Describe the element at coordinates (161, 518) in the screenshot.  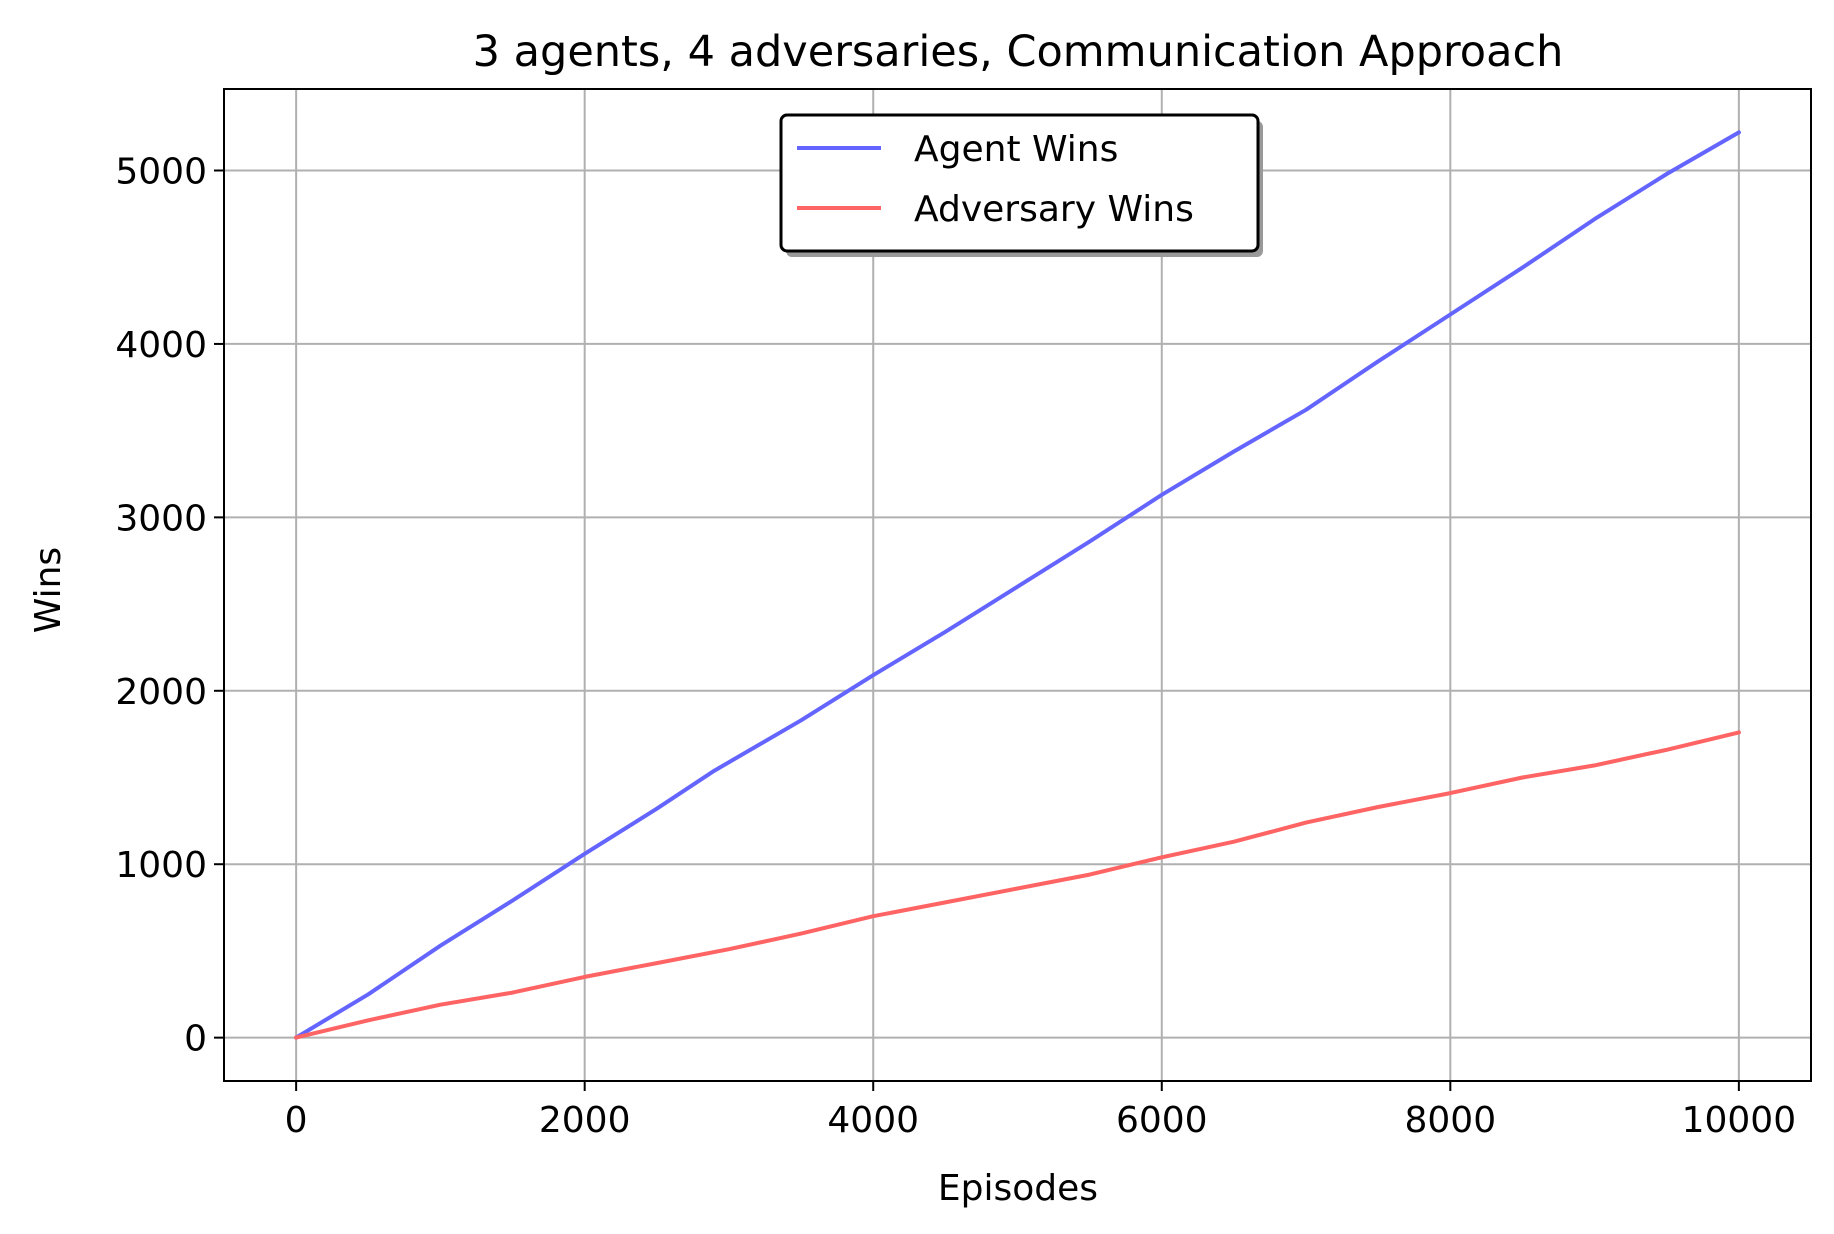
I see `y-tick-label: 3000` at that location.